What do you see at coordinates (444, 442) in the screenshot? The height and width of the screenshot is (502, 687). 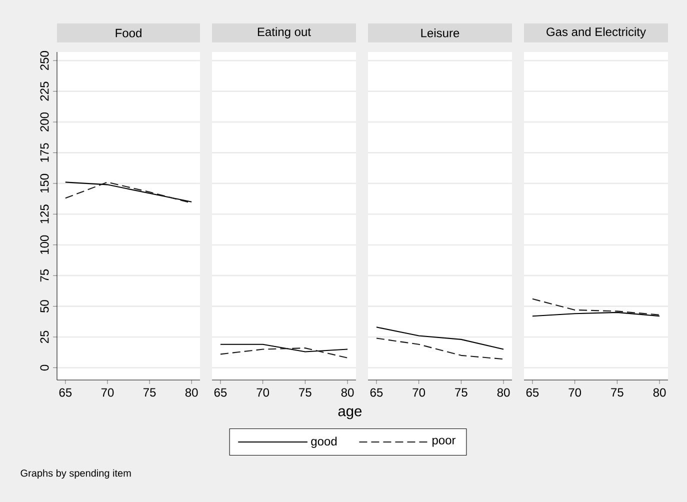 I see `text: poor` at bounding box center [444, 442].